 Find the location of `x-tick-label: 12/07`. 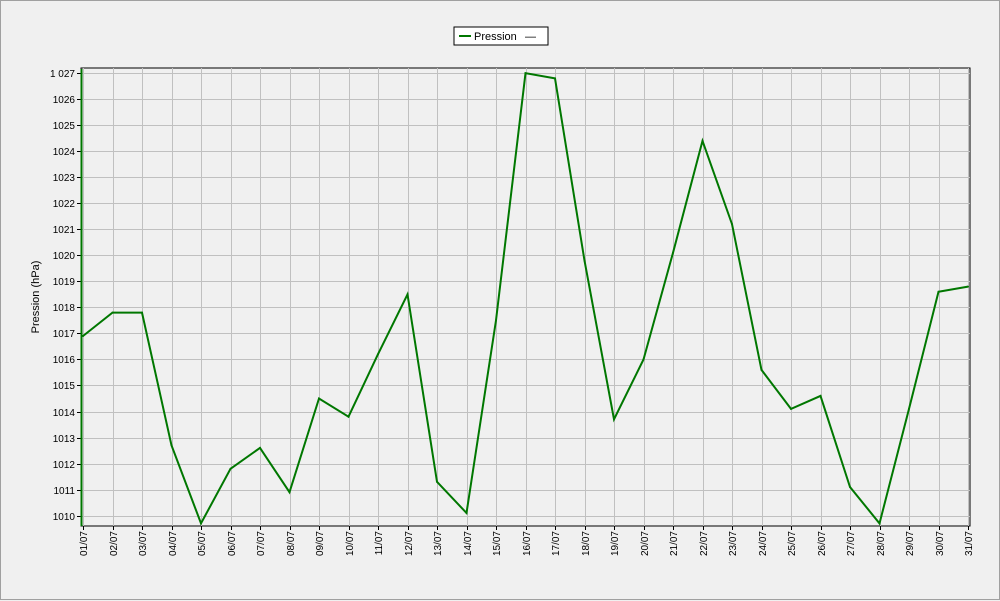

x-tick-label: 12/07 is located at coordinates (409, 543).